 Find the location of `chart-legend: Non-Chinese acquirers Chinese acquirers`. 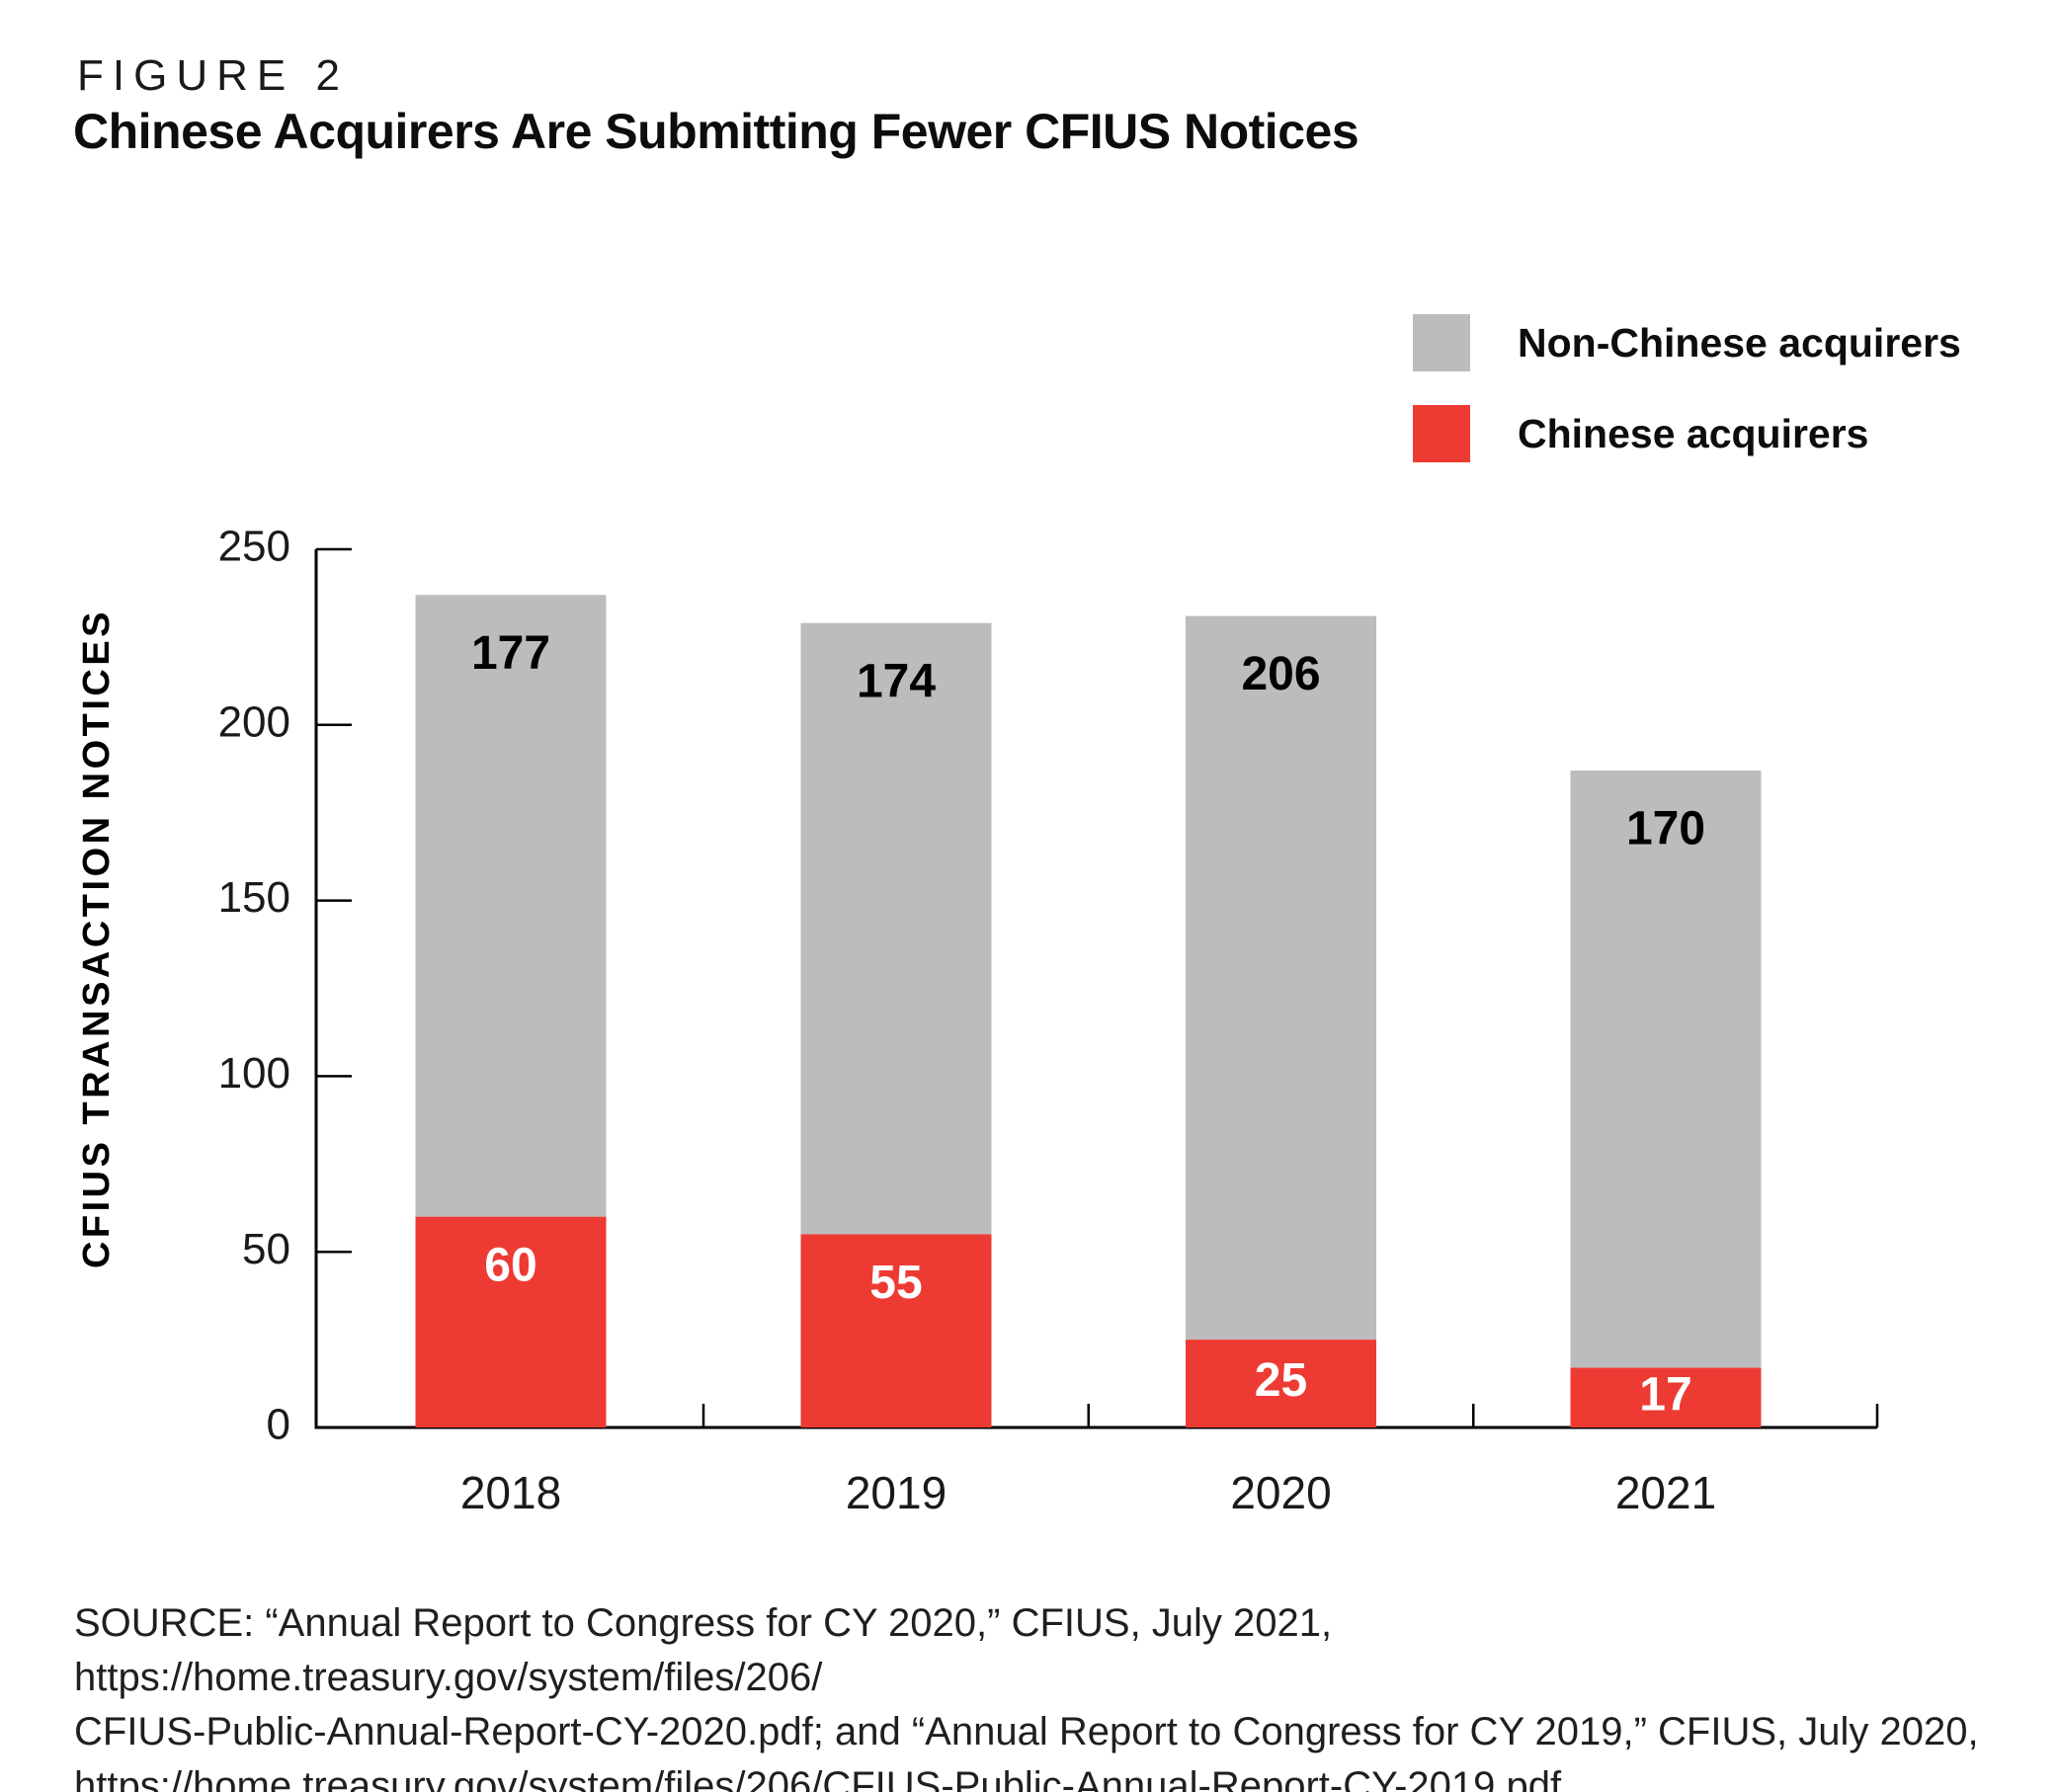

chart-legend: Non-Chinese acquirers Chinese acquirers is located at coordinates (1687, 405).